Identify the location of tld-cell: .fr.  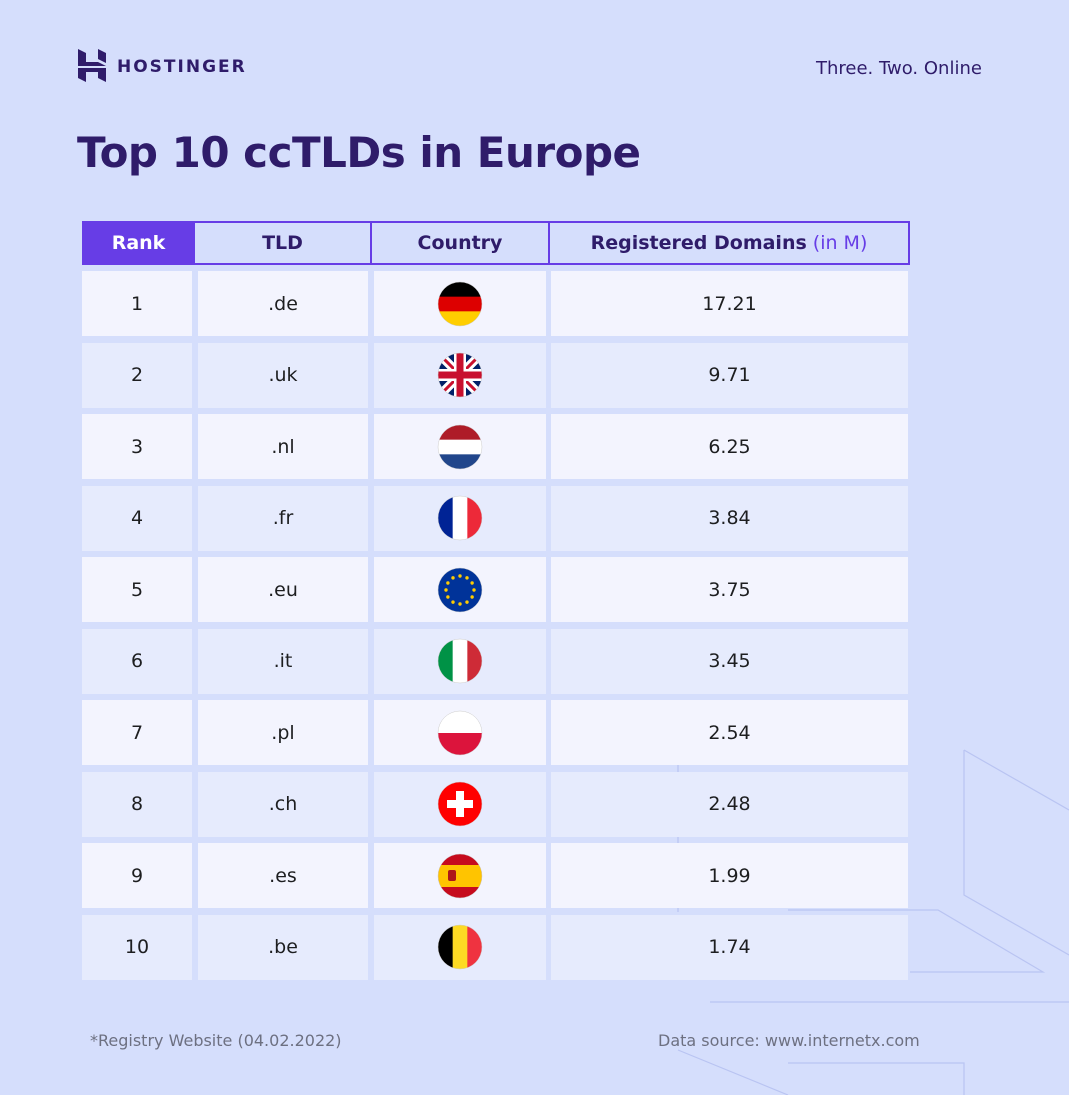
(283, 518).